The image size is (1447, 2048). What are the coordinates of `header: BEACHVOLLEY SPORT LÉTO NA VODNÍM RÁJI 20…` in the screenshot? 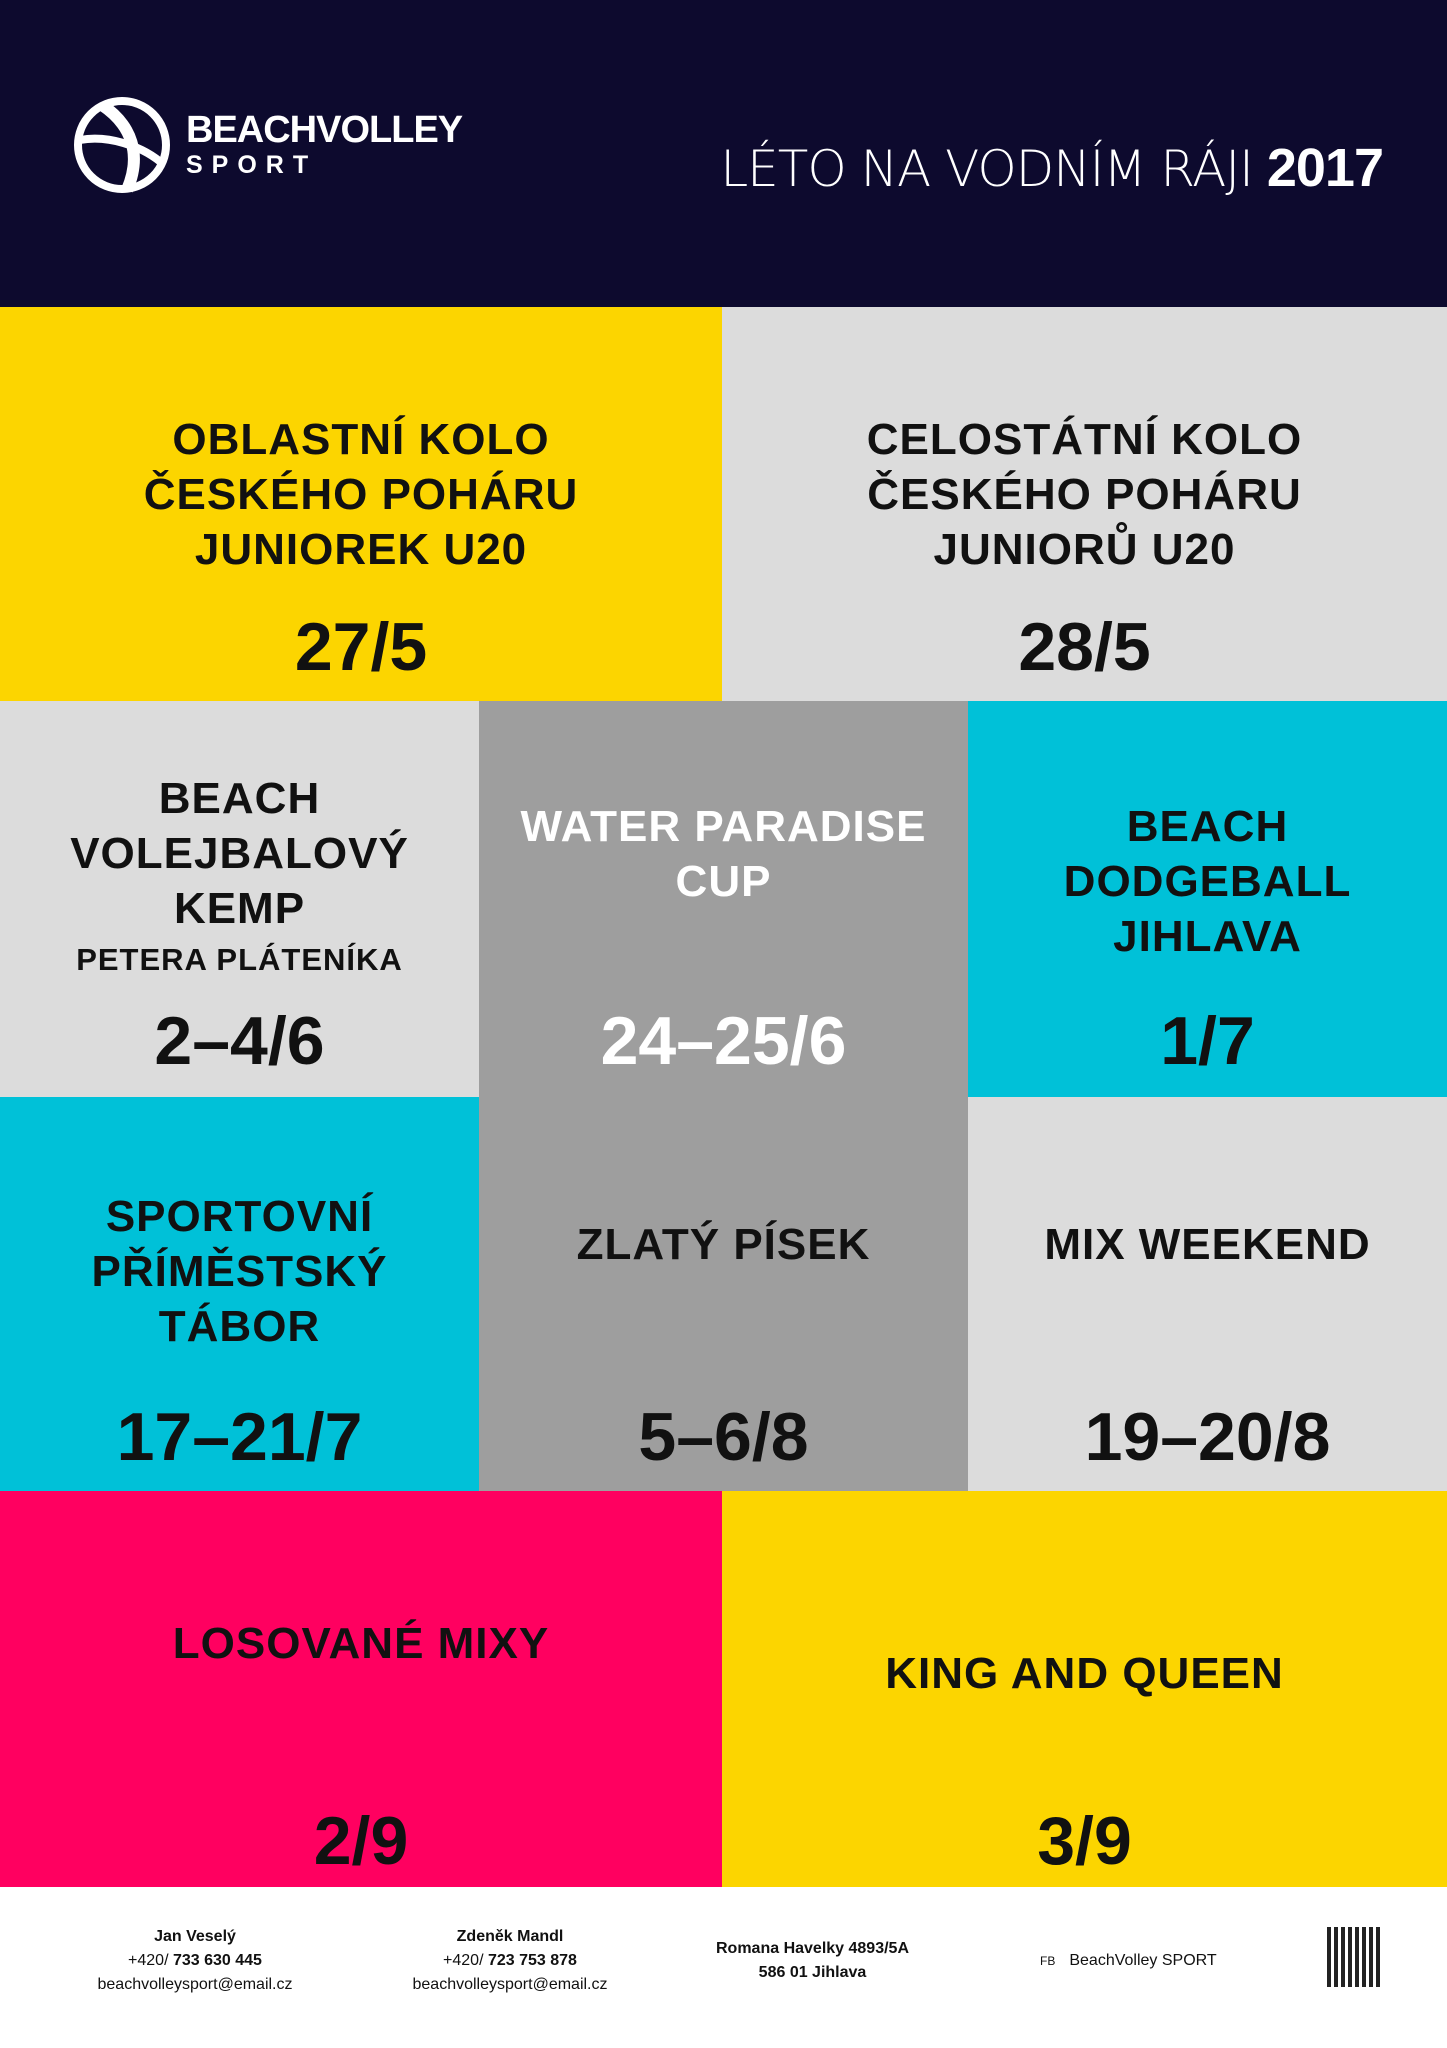 It's located at (723, 153).